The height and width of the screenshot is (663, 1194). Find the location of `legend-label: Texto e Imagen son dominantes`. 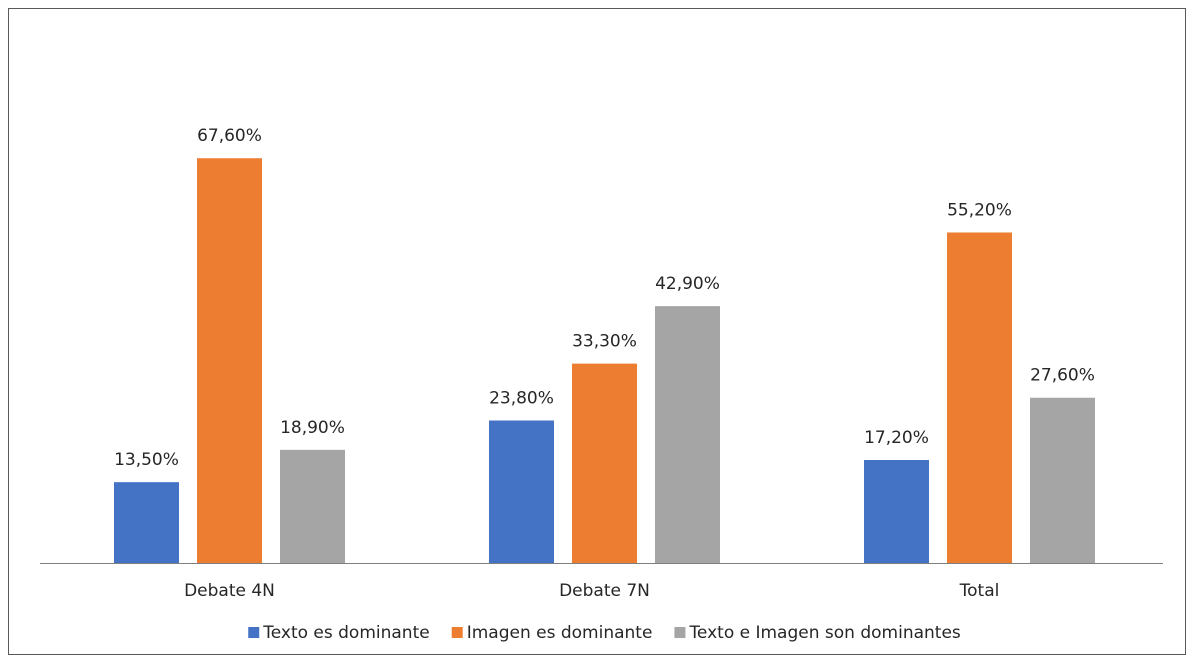

legend-label: Texto e Imagen son dominantes is located at coordinates (824, 633).